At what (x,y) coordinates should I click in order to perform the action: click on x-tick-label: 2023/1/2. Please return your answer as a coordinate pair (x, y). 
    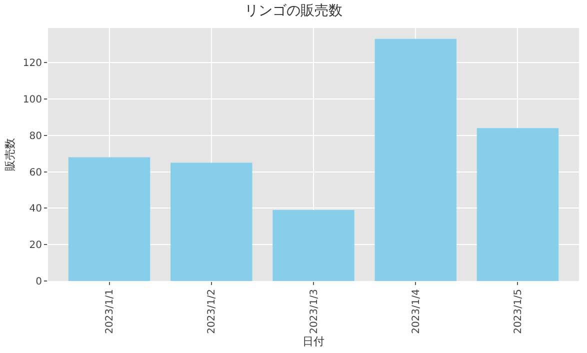
    Looking at the image, I should click on (212, 311).